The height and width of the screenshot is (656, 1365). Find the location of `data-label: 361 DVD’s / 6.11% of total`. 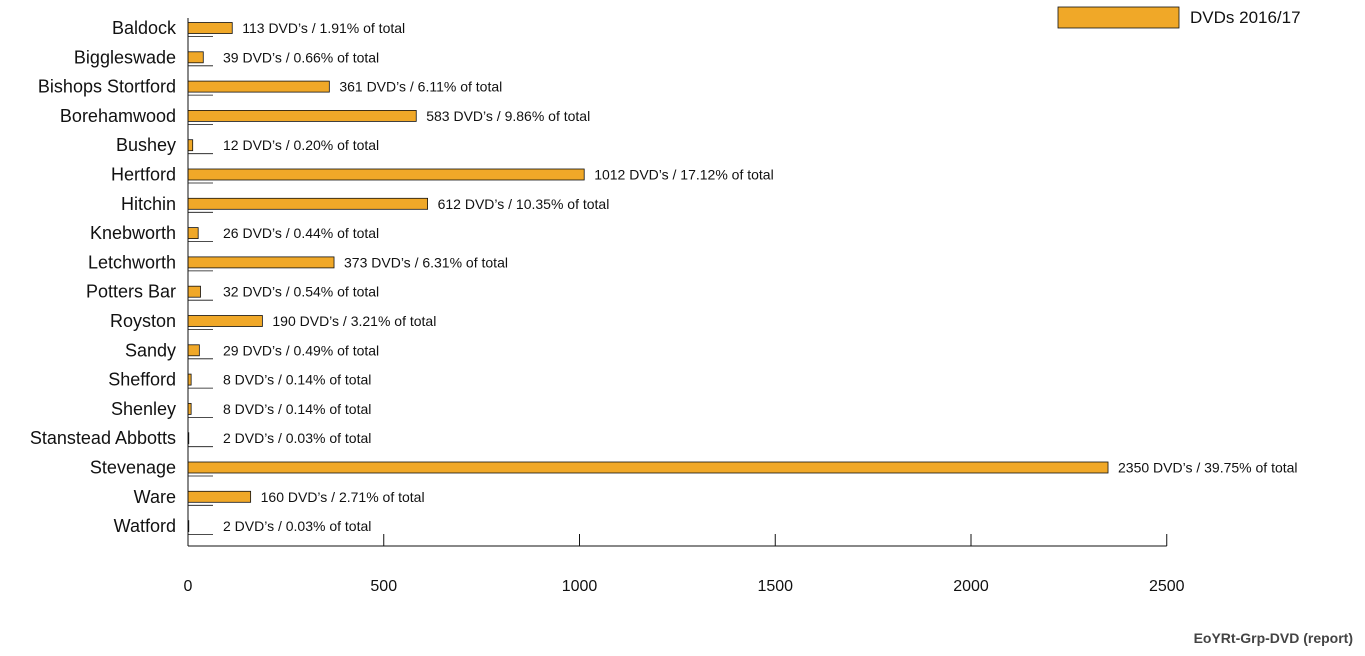

data-label: 361 DVD’s / 6.11% of total is located at coordinates (420, 87).